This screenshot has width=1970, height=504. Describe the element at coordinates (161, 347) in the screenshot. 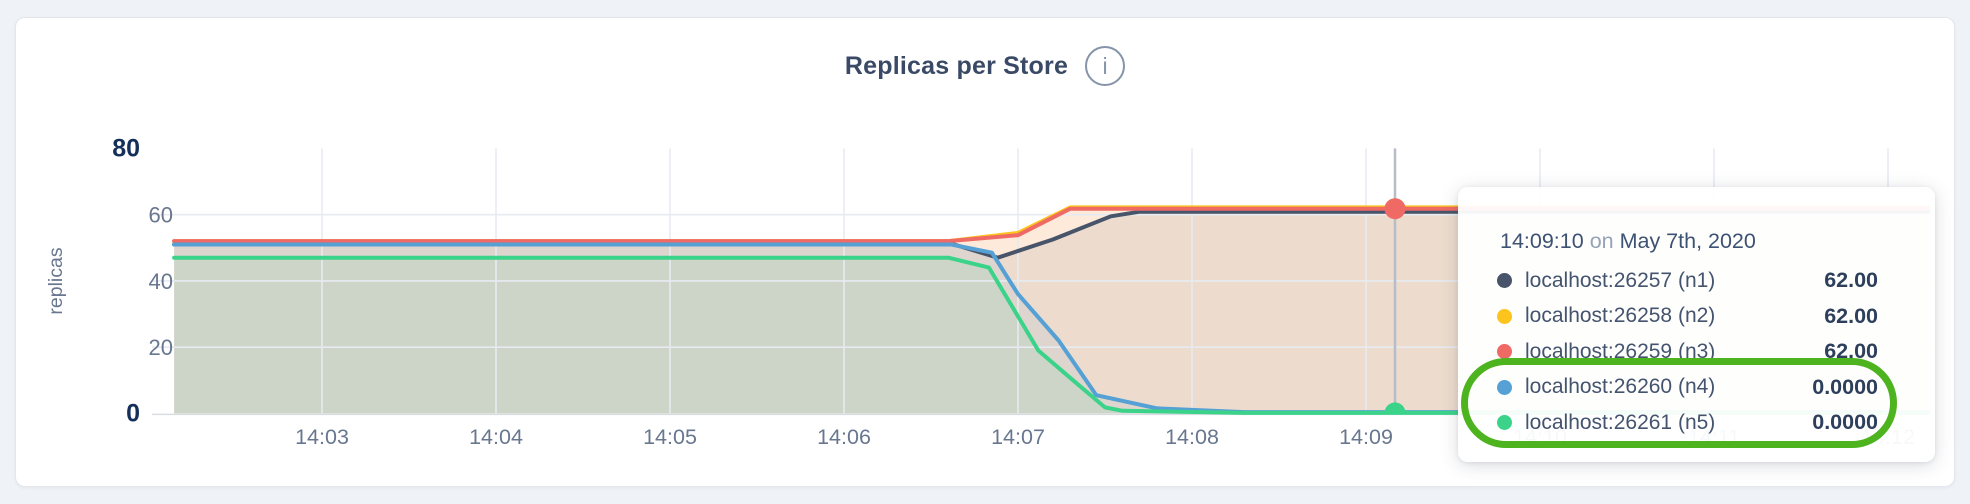

I see `y-axis-tick-label: 20` at that location.